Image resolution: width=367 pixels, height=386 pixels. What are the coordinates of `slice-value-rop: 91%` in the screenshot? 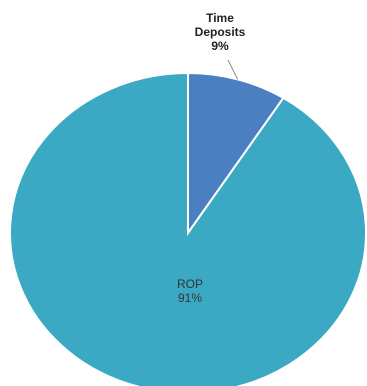 It's located at (190, 298).